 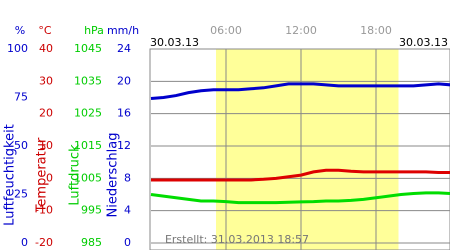 What do you see at coordinates (88, 145) in the screenshot?
I see `y-tick-label: 1015` at bounding box center [88, 145].